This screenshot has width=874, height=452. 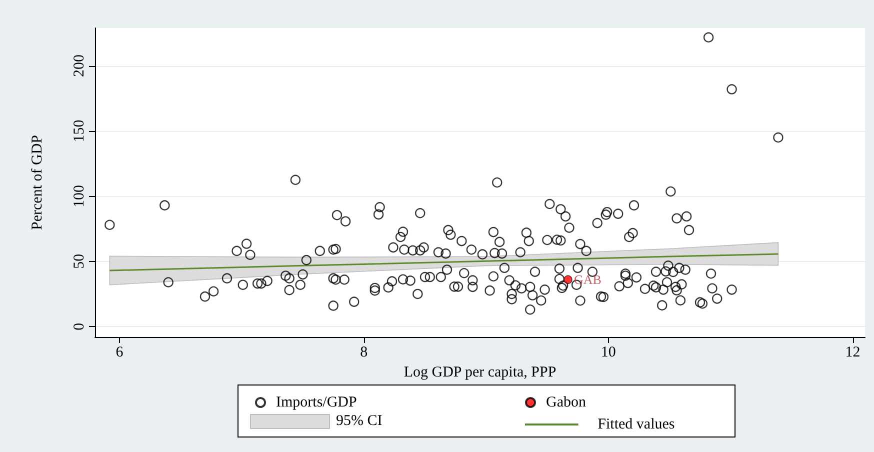 I want to click on text: 95% CI, so click(x=359, y=421).